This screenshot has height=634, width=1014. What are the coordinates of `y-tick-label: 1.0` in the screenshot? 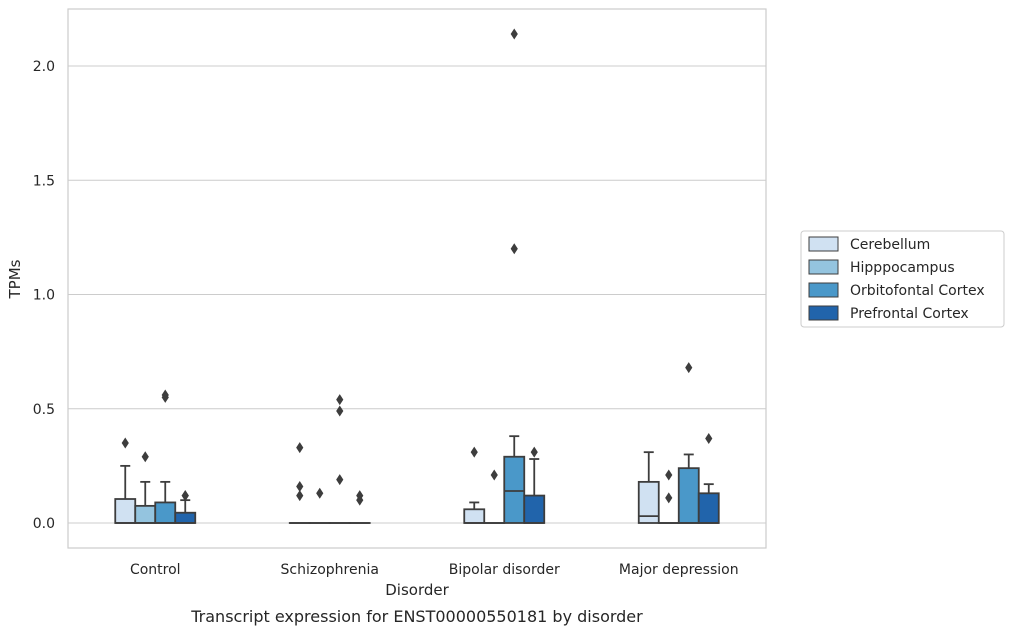 It's located at (44, 296).